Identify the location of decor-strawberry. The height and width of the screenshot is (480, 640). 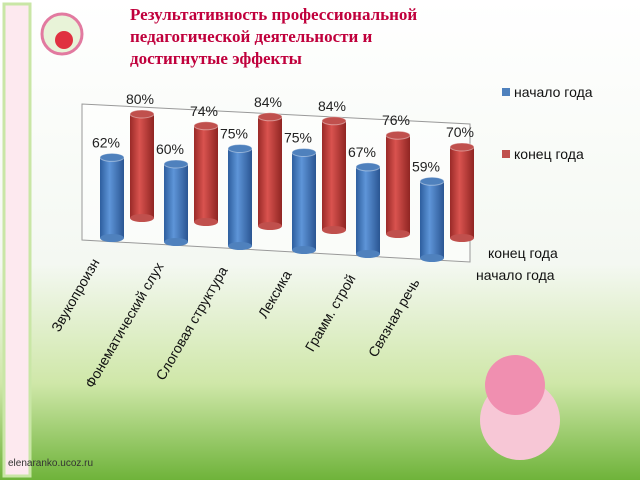
(64, 40).